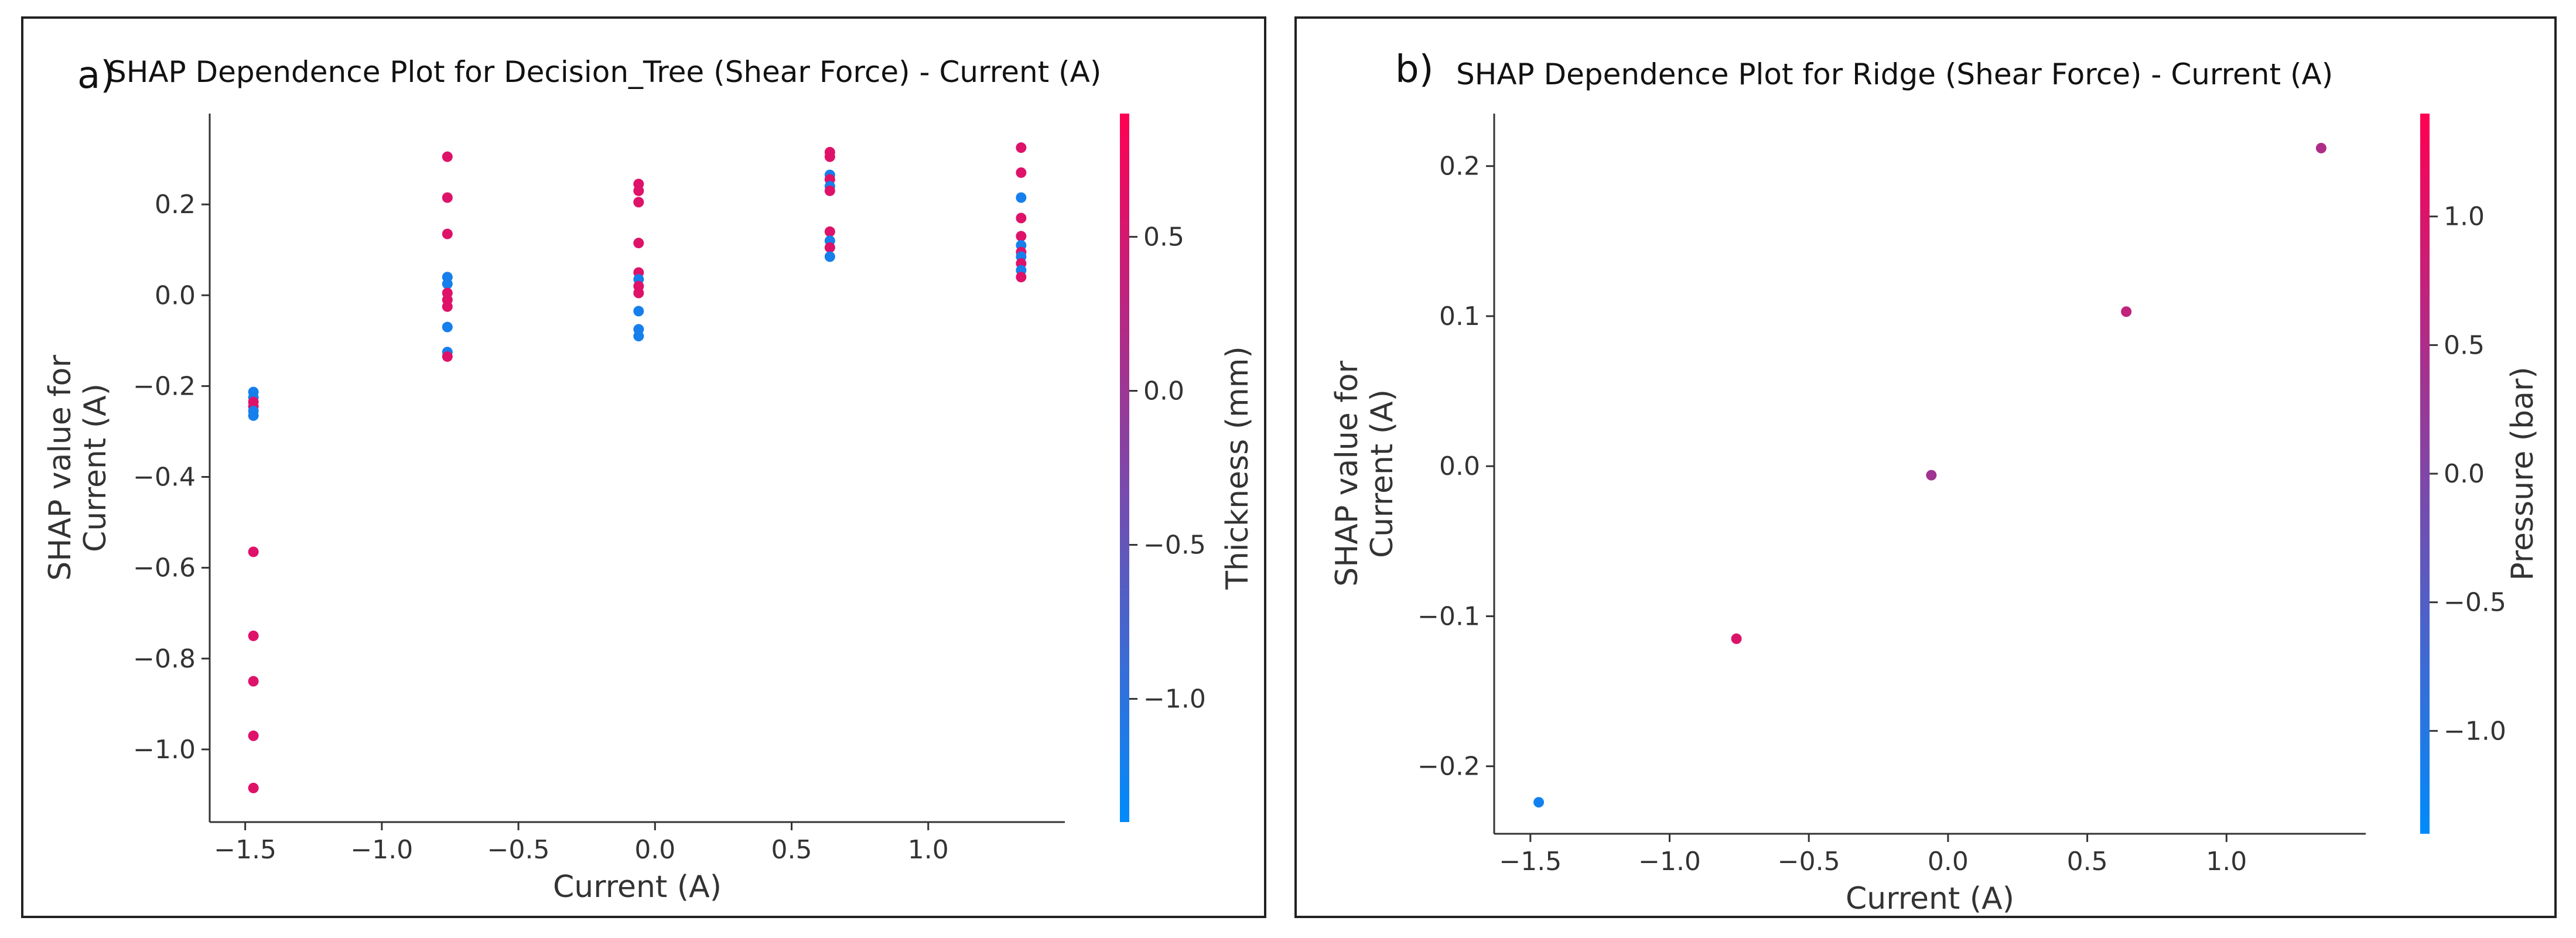 The height and width of the screenshot is (938, 2576). What do you see at coordinates (165, 568) in the screenshot?
I see `y-tick-label: −0.6` at bounding box center [165, 568].